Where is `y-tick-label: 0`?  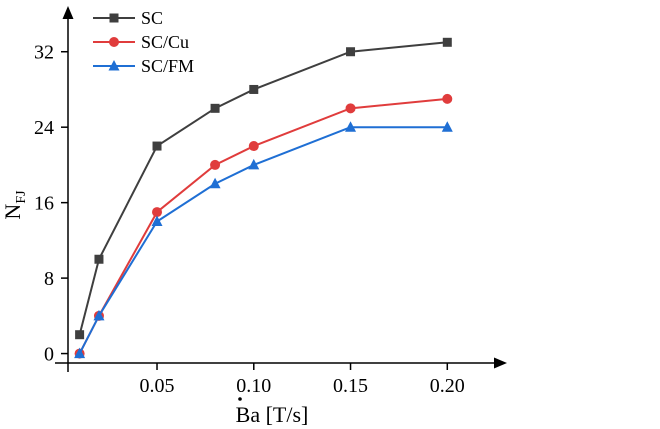 y-tick-label: 0 is located at coordinates (49, 355).